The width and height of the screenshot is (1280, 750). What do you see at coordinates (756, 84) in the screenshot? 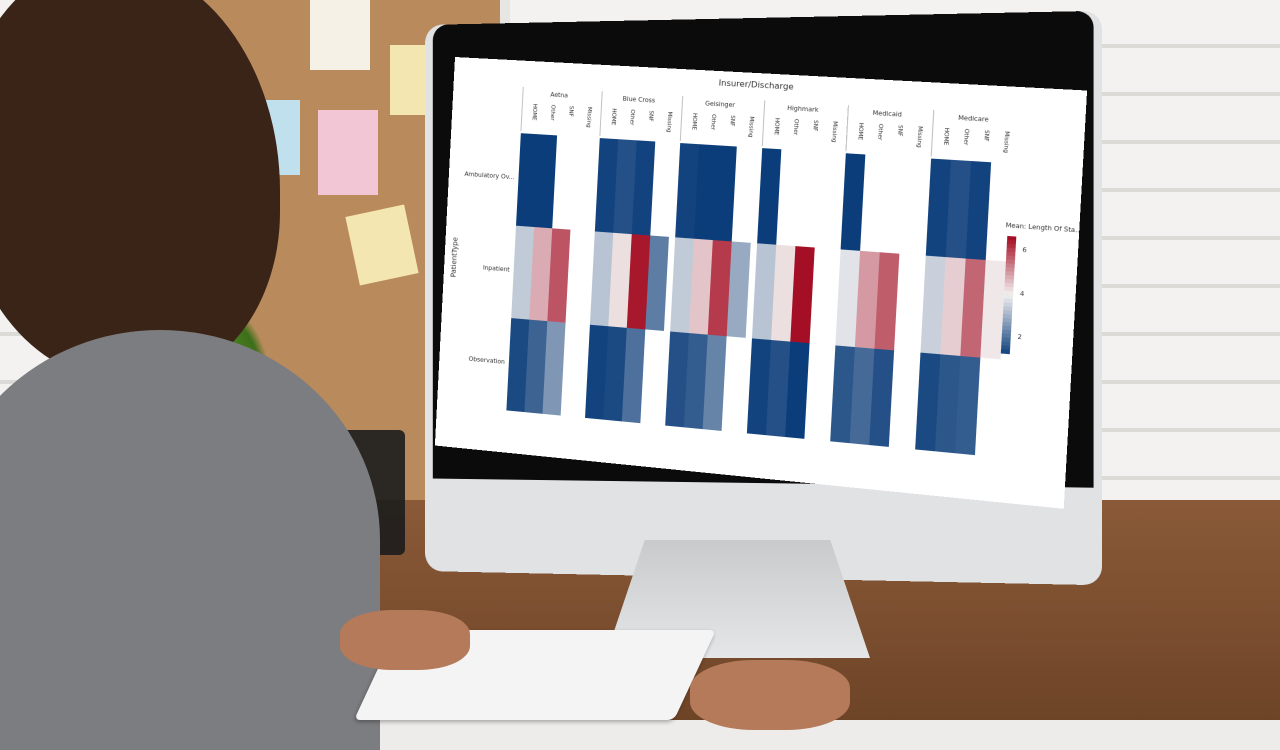
I see `chart-title: Insurer/Discharge` at bounding box center [756, 84].